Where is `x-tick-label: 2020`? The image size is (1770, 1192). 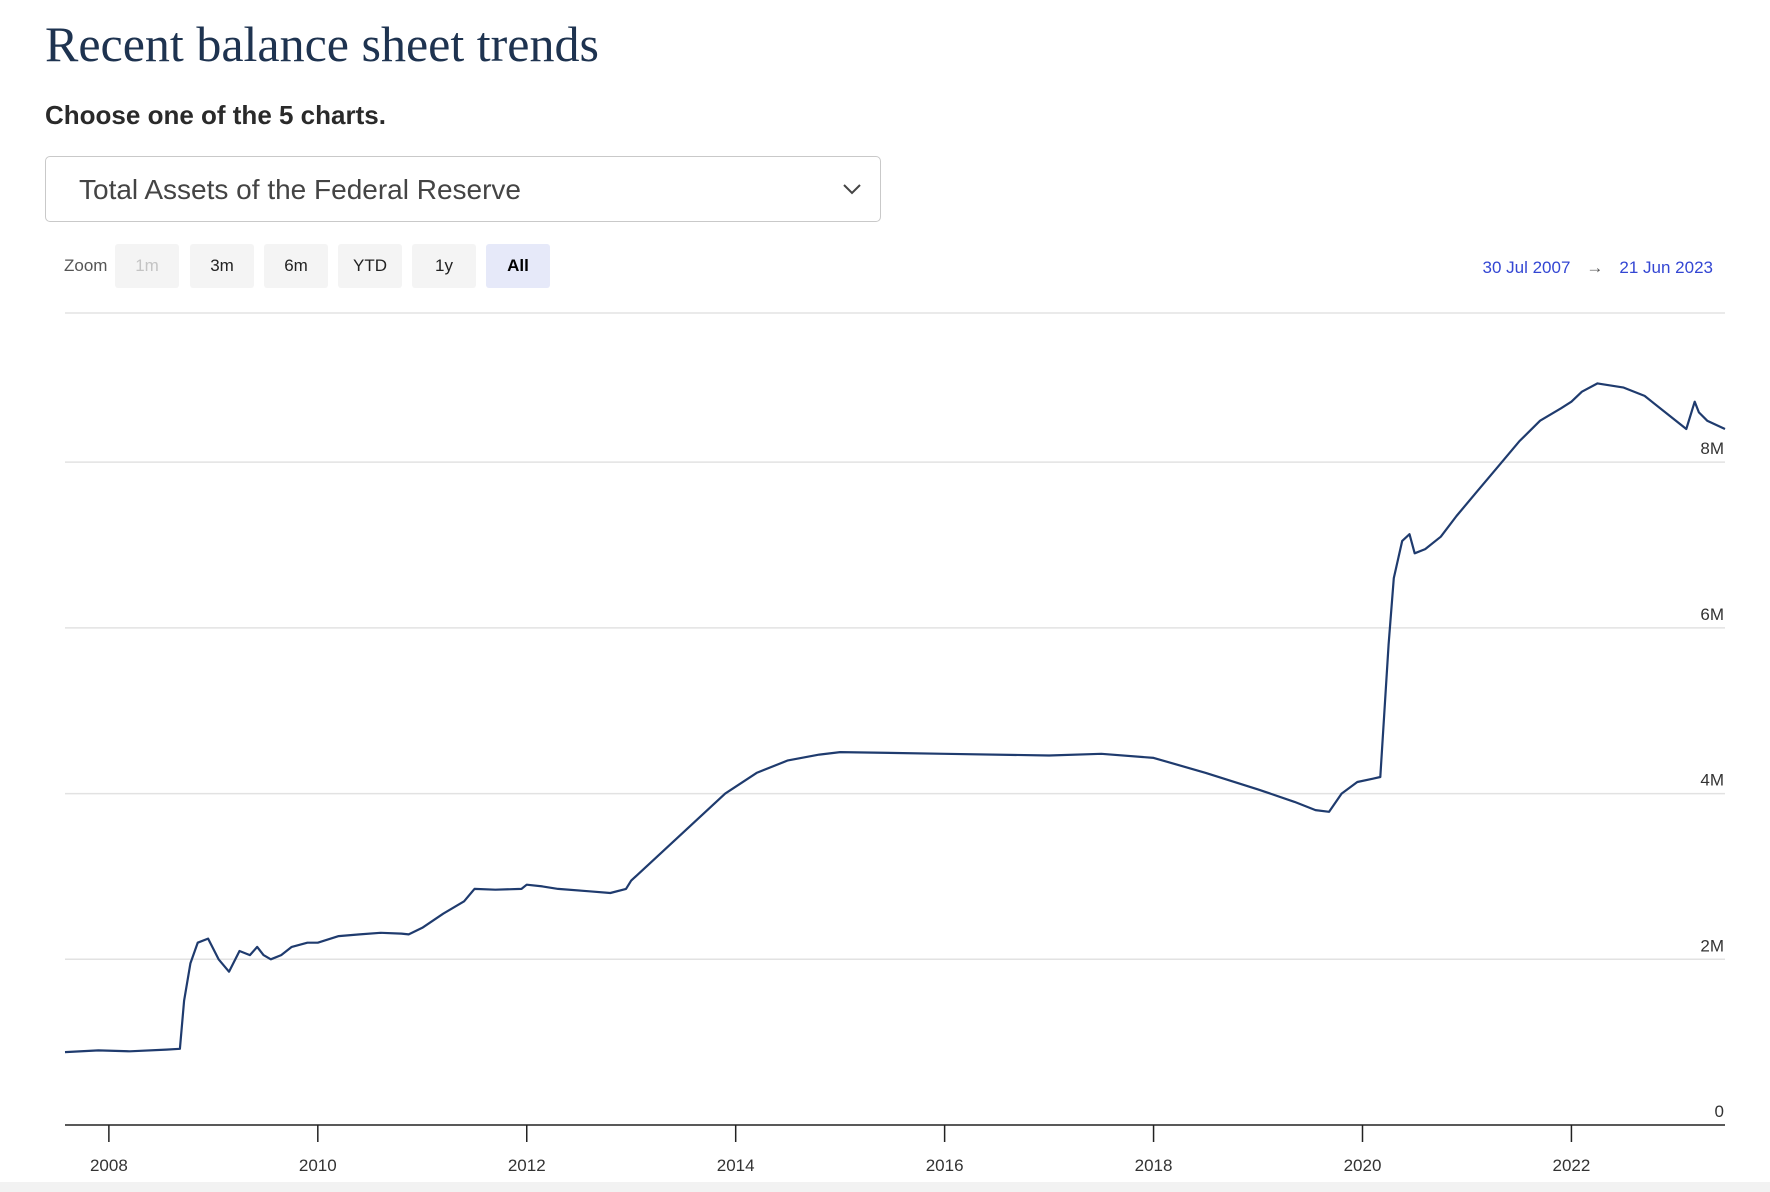
x-tick-label: 2020 is located at coordinates (1363, 1165).